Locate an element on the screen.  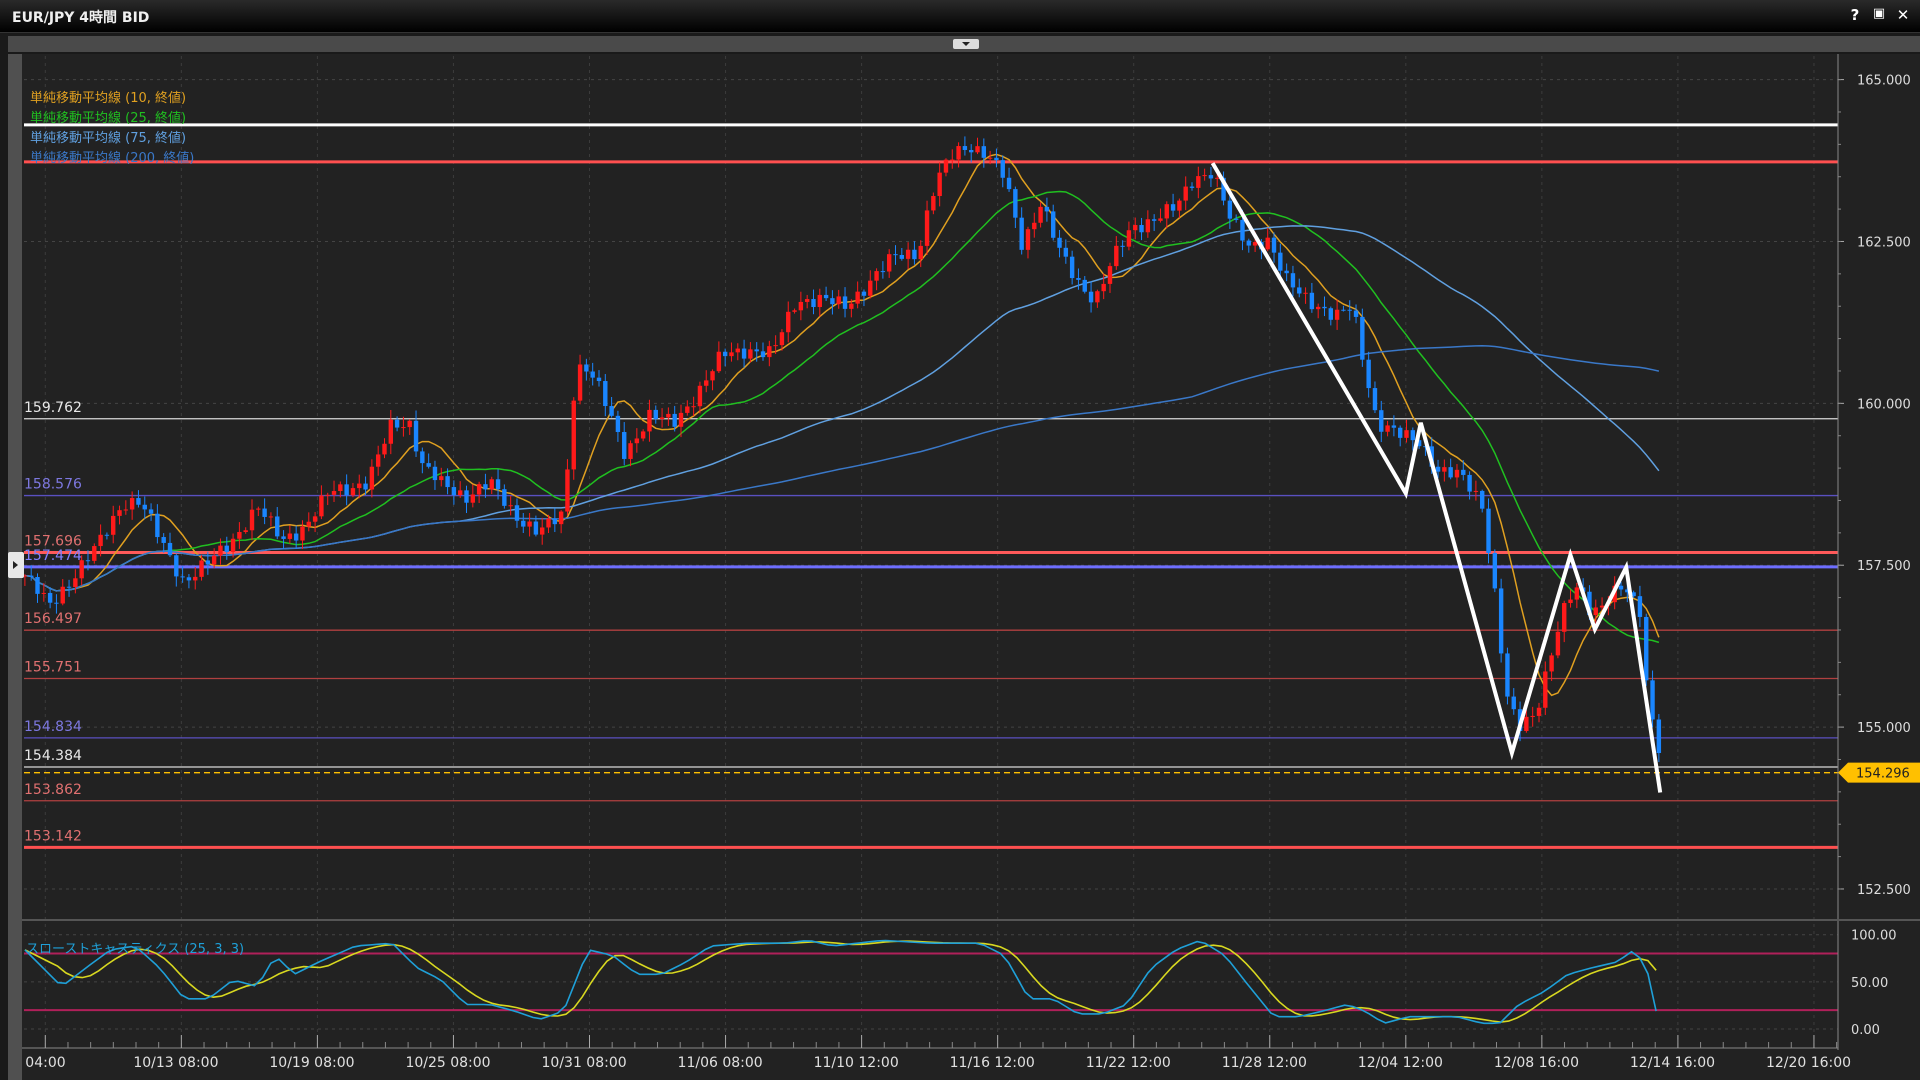
maximize-icon: ▣ is located at coordinates (1879, 13).